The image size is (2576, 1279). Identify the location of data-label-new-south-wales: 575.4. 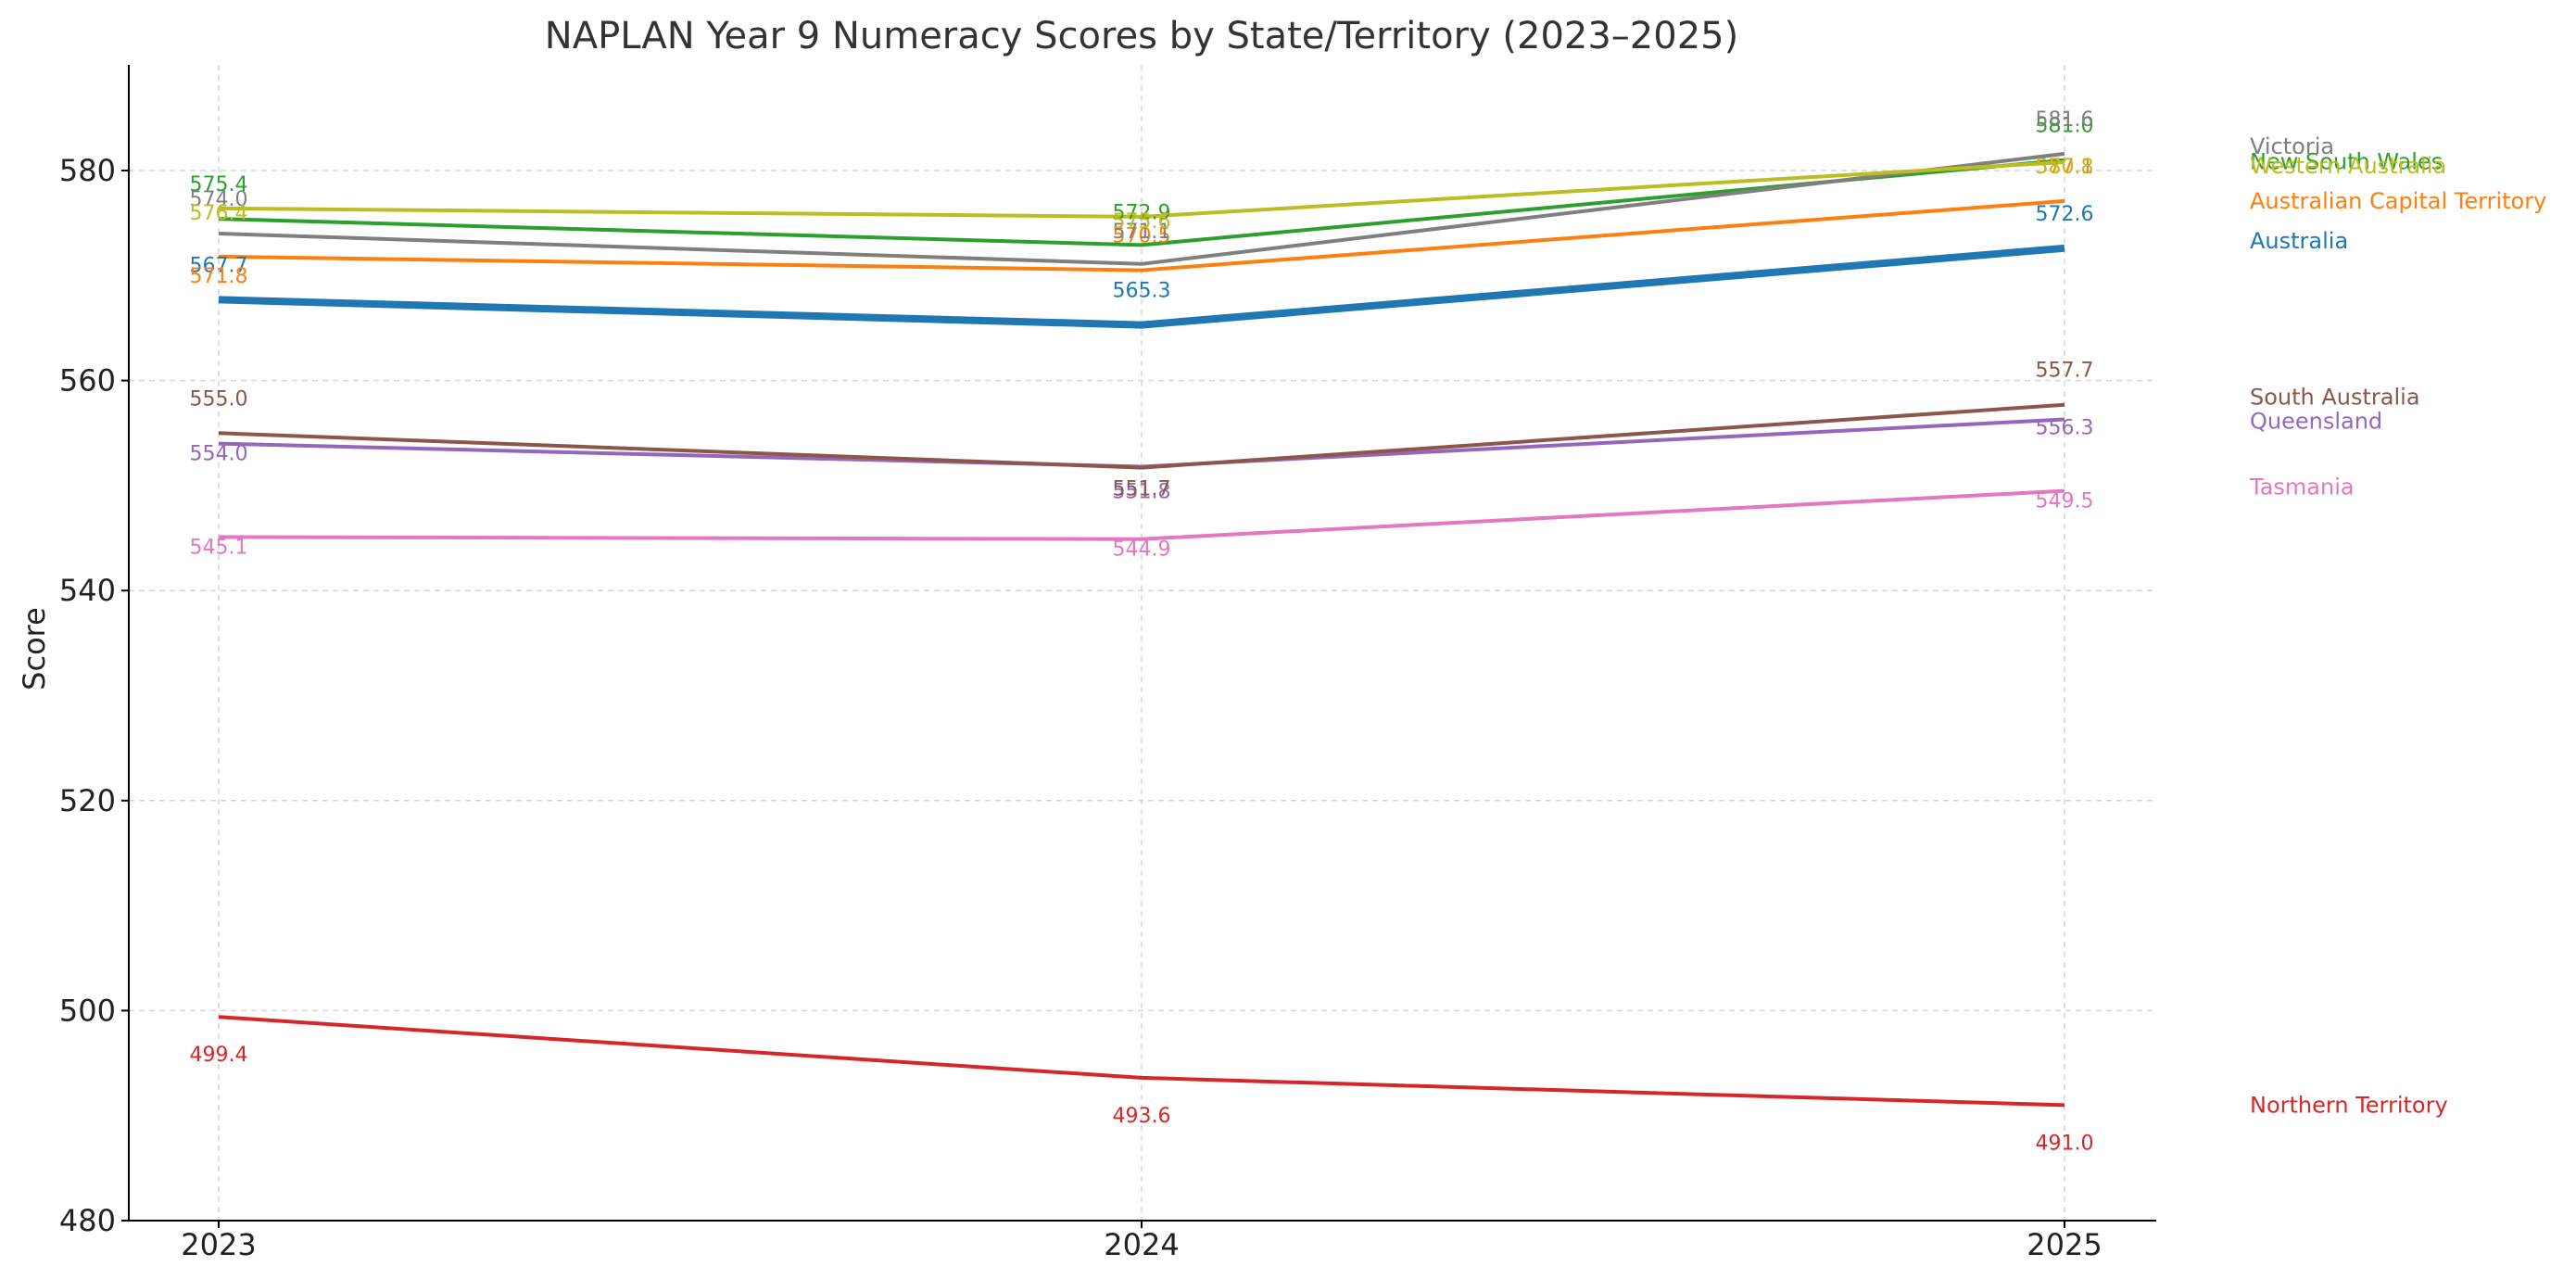
(219, 184).